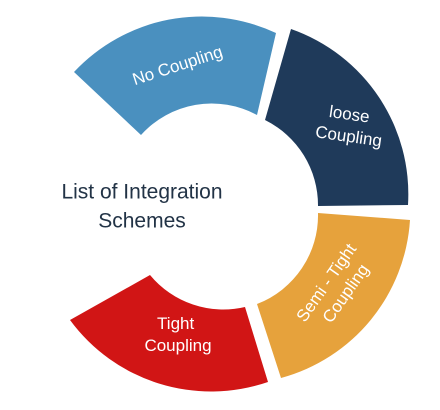 The height and width of the screenshot is (410, 440). I want to click on center-title: List of Integration Schemes, so click(141, 207).